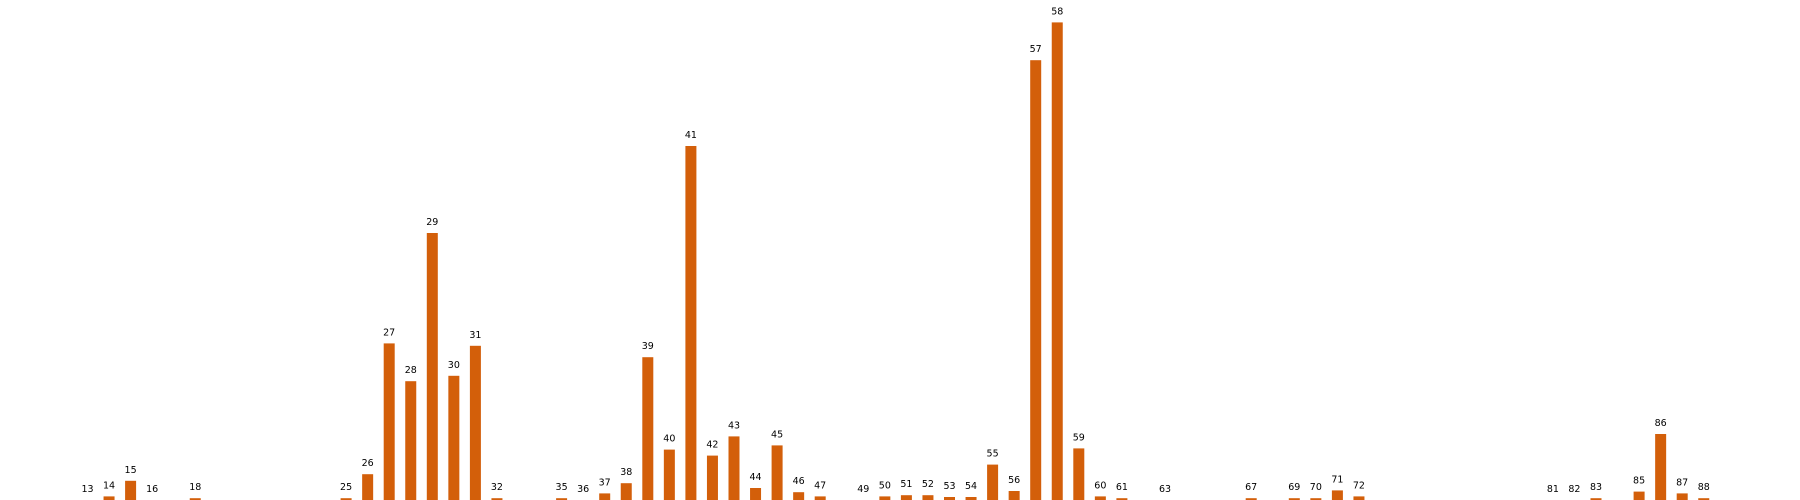  Describe the element at coordinates (756, 477) in the screenshot. I see `bar-label-44: 44` at that location.